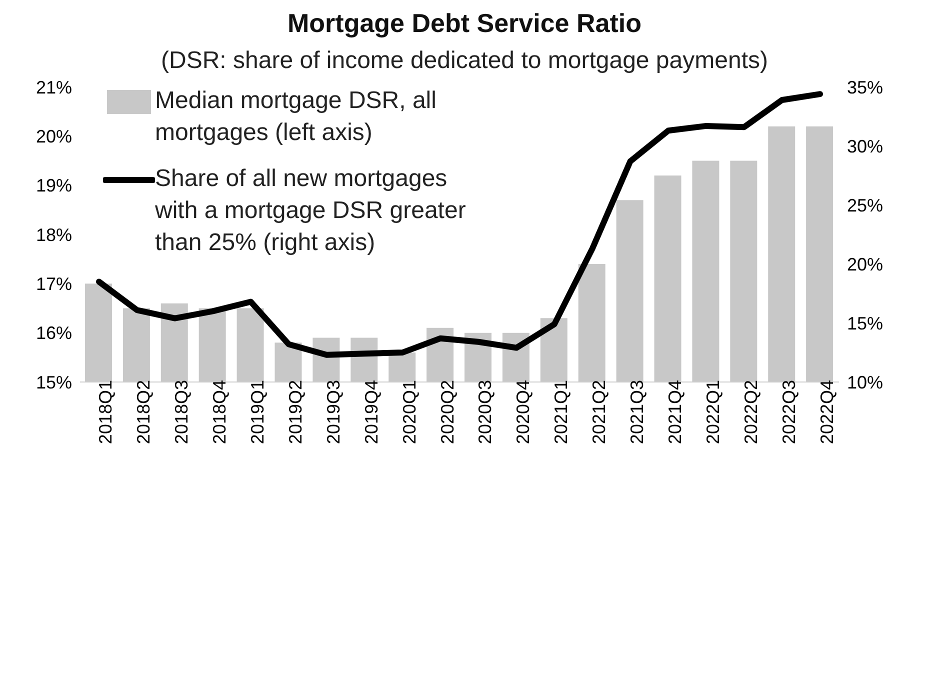 The image size is (929, 683). I want to click on x-tick-label: 2019Q3, so click(333, 412).